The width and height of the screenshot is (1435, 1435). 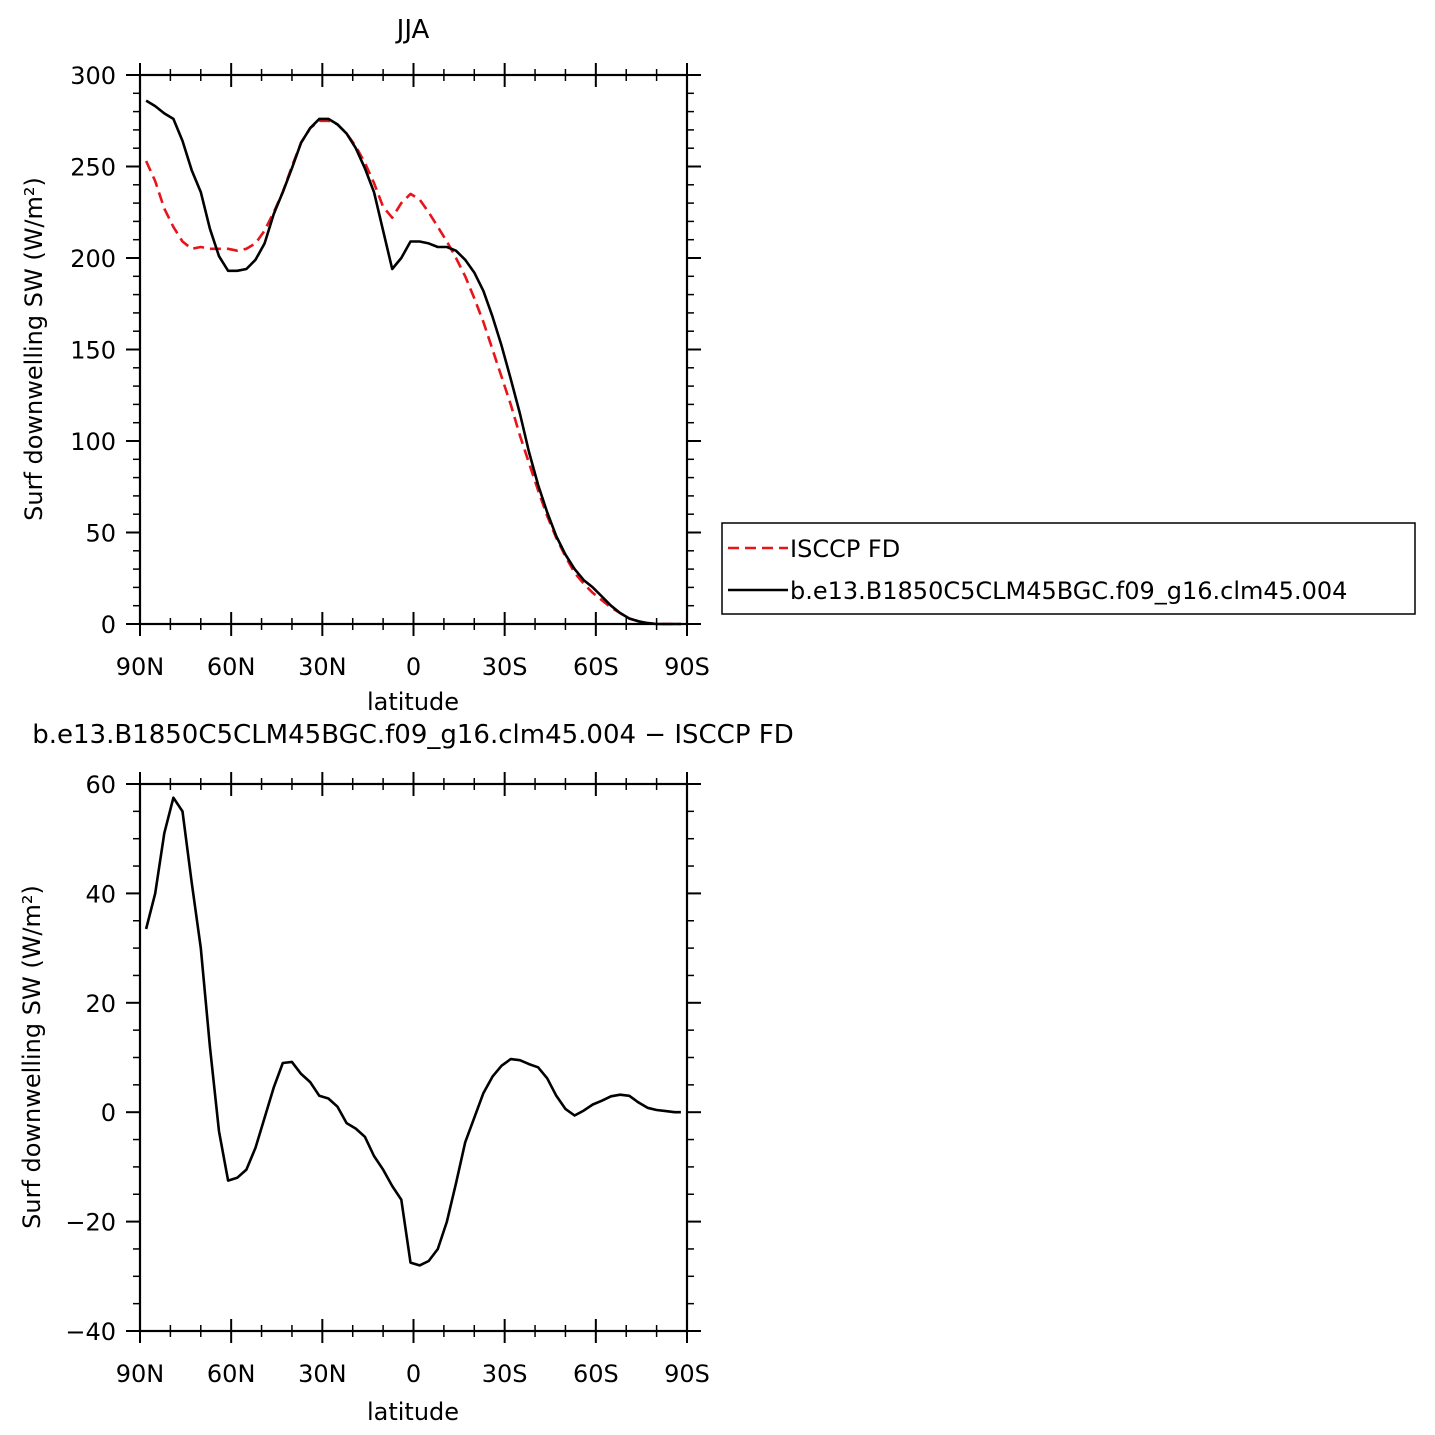 What do you see at coordinates (231, 667) in the screenshot?
I see `top-x-tick-label: 60N` at bounding box center [231, 667].